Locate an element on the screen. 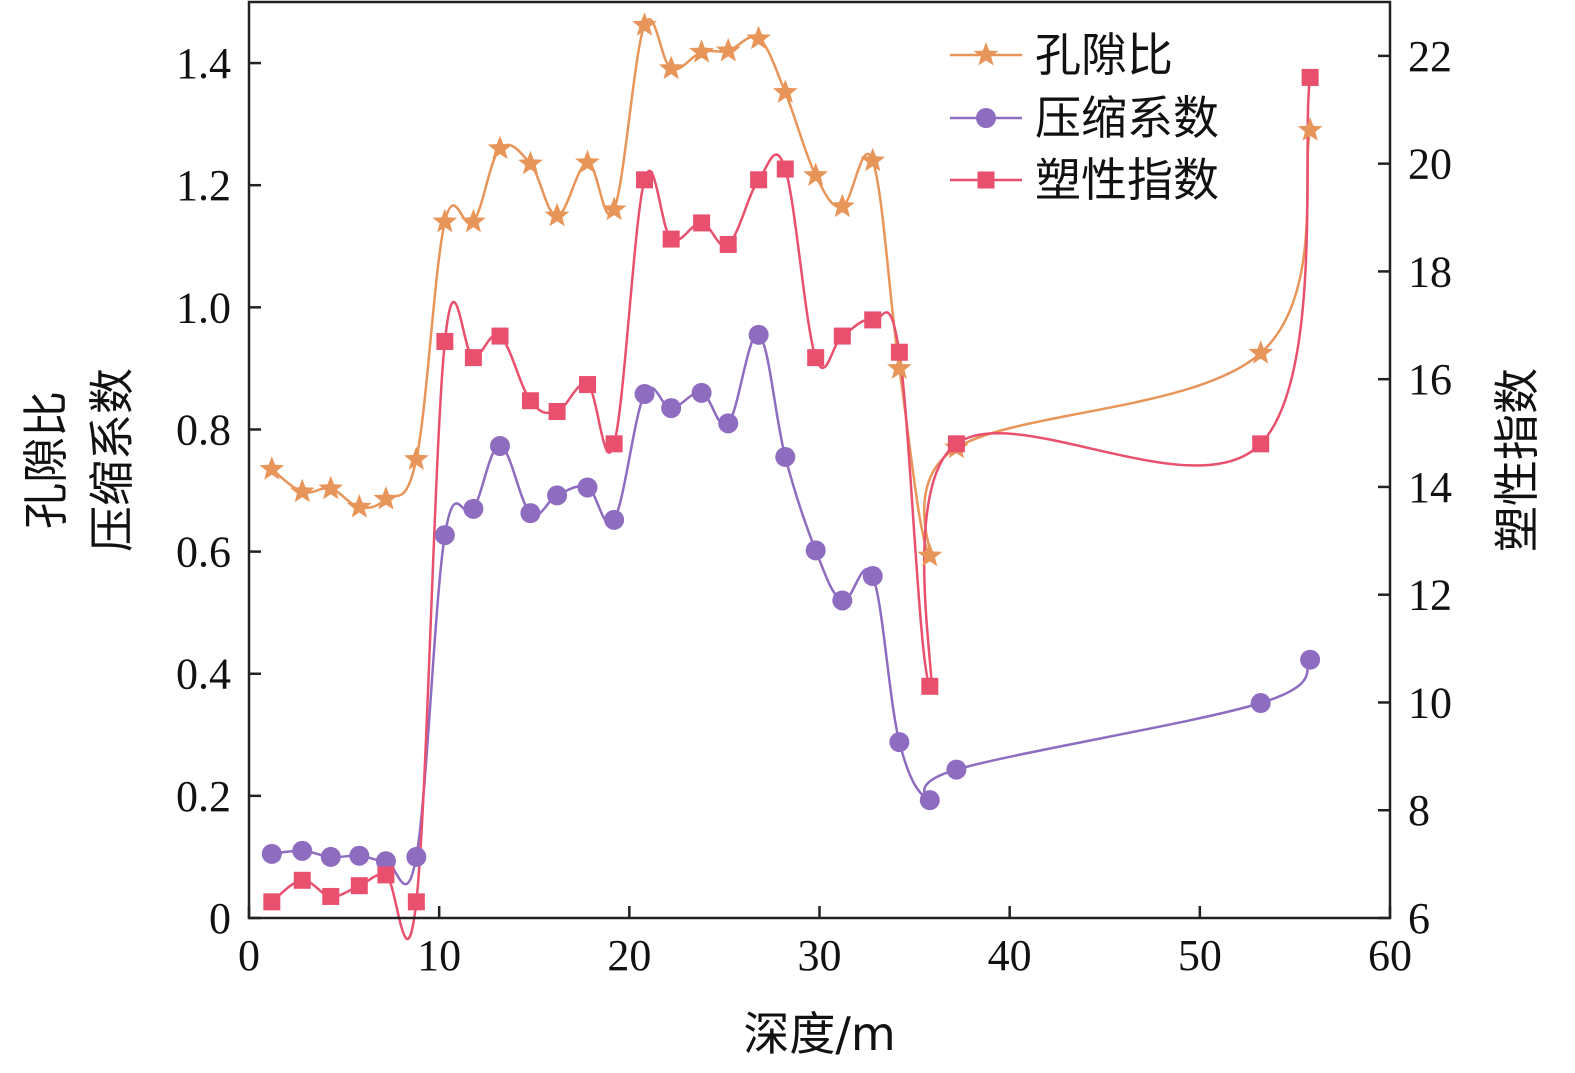 Image resolution: width=1575 pixels, height=1073 pixels. y-tick-label: 1.0 is located at coordinates (203, 307).